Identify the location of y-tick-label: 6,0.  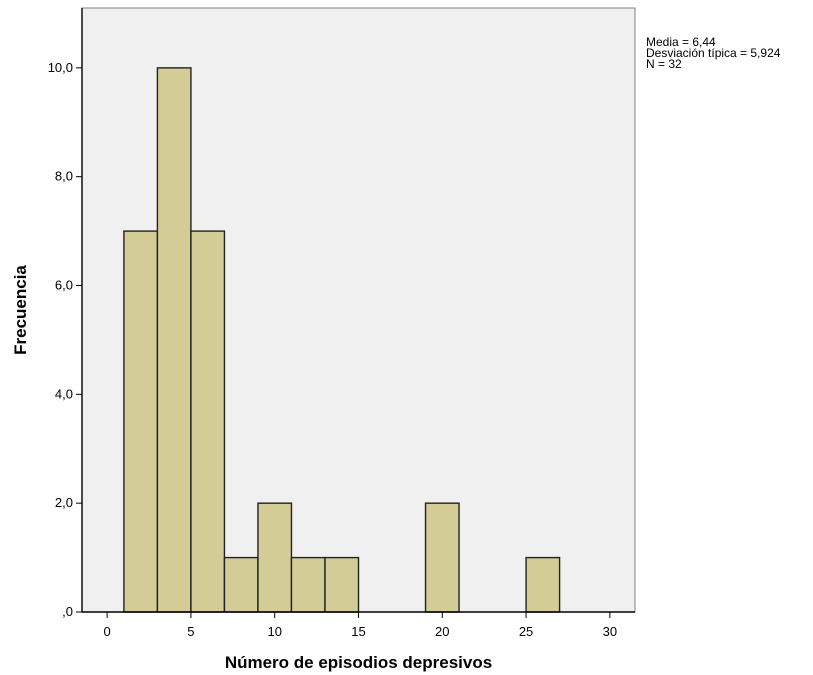
(64, 285).